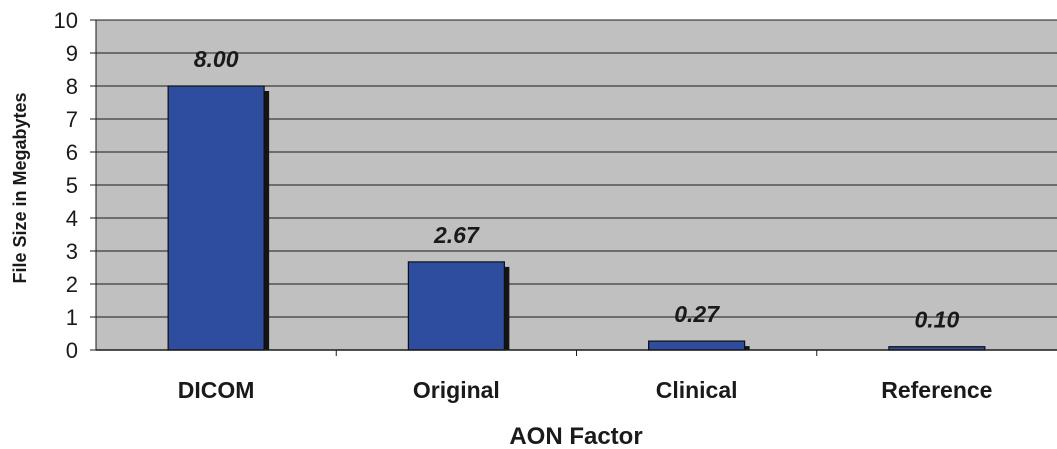 Image resolution: width=1057 pixels, height=449 pixels. What do you see at coordinates (72, 86) in the screenshot?
I see `y-tick-label: 8` at bounding box center [72, 86].